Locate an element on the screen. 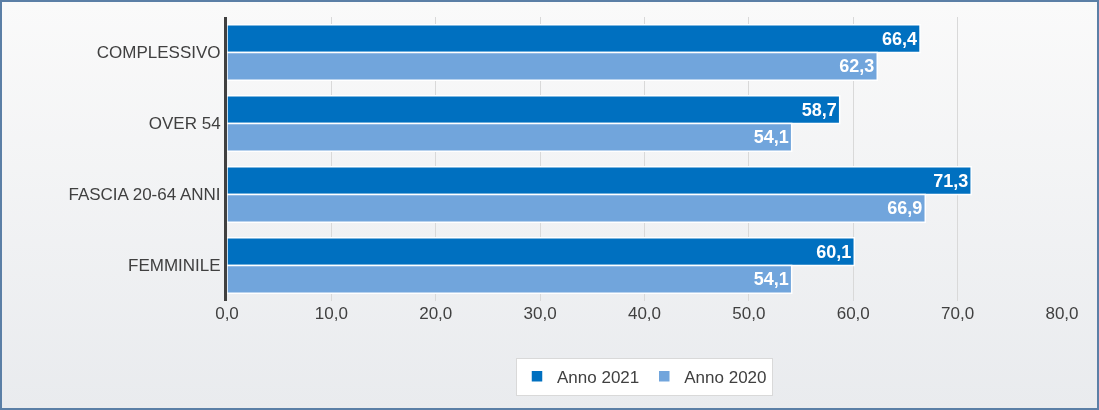 The image size is (1099, 410). y-tick-label: FASCIA 20-64 ANNI is located at coordinates (144, 195).